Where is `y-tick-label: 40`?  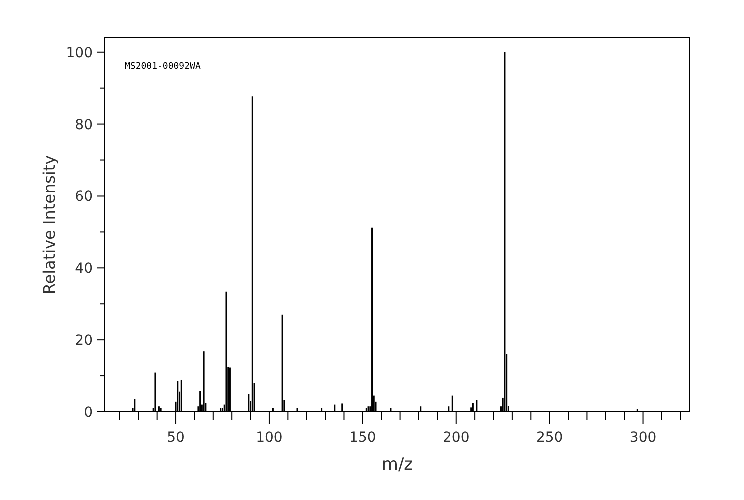
y-tick-label: 40 is located at coordinates (84, 269).